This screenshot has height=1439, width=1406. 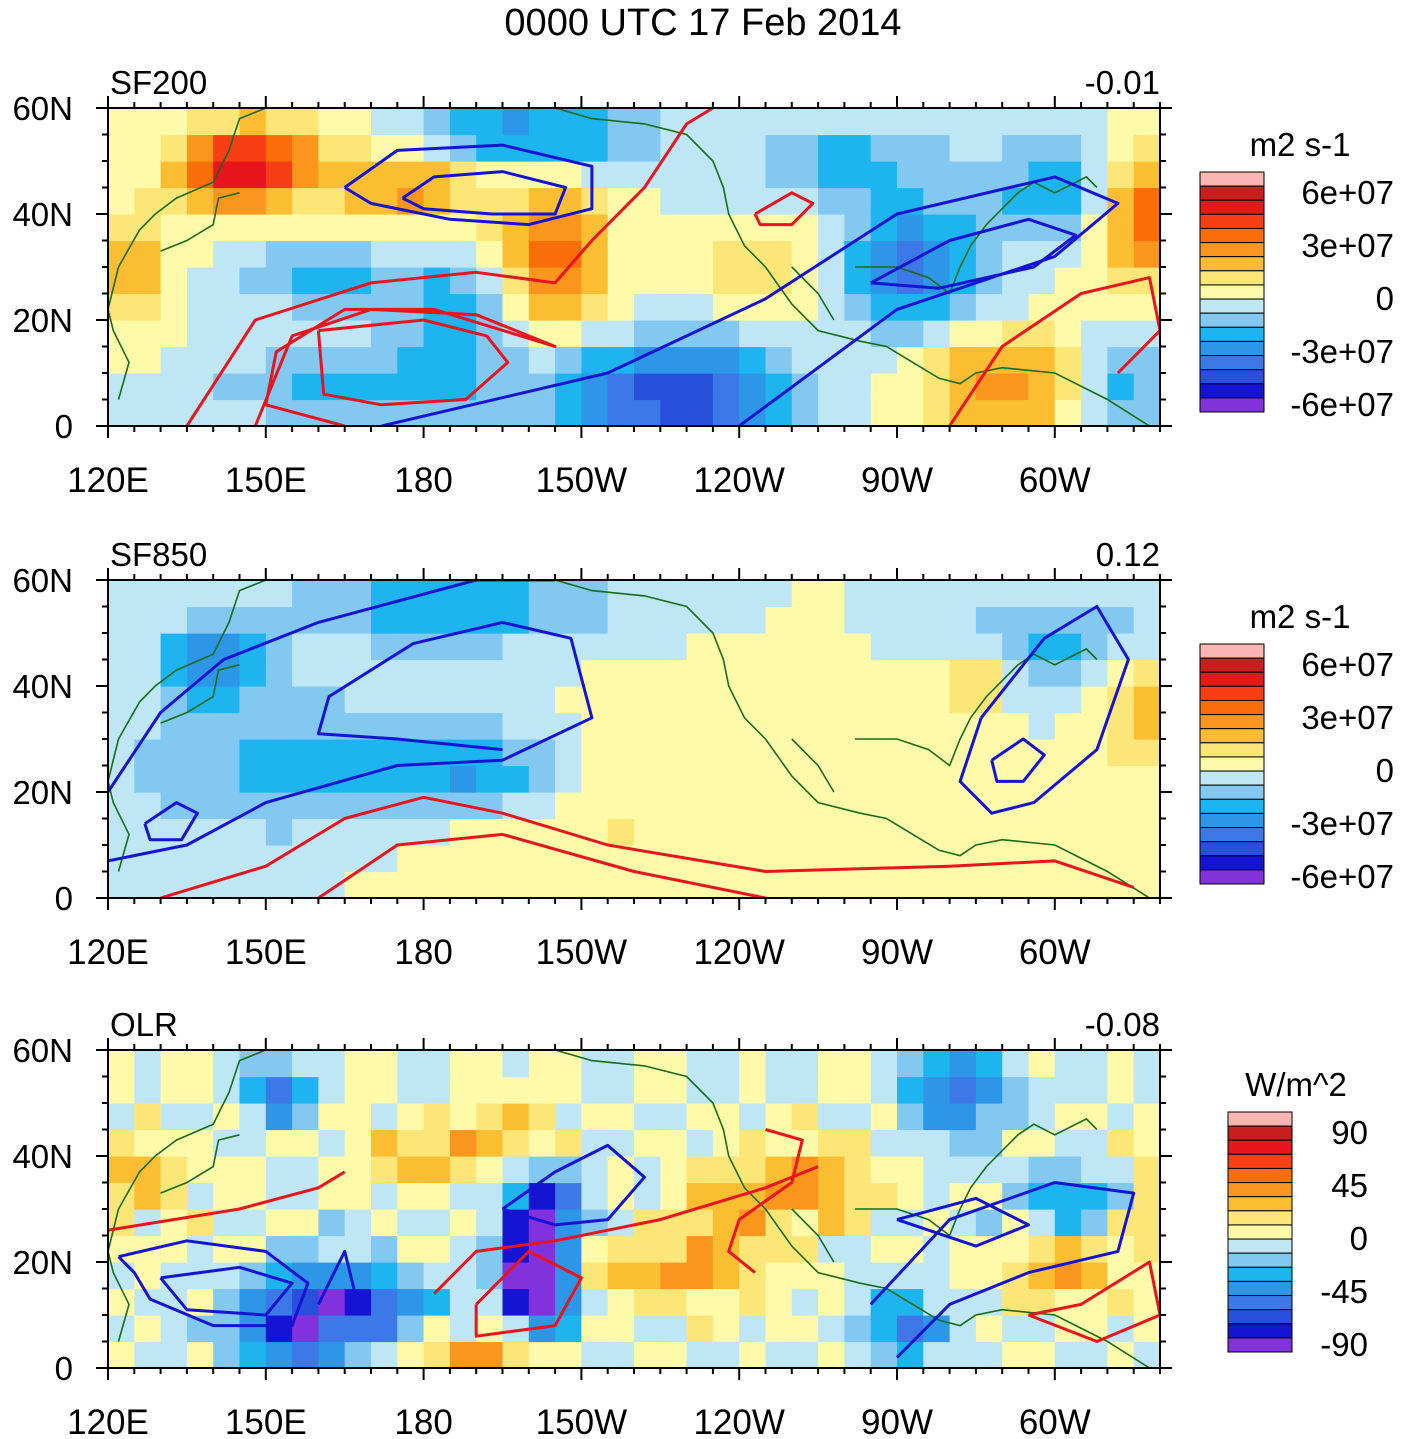 What do you see at coordinates (42, 1262) in the screenshot?
I see `y-tick-label: 20N` at bounding box center [42, 1262].